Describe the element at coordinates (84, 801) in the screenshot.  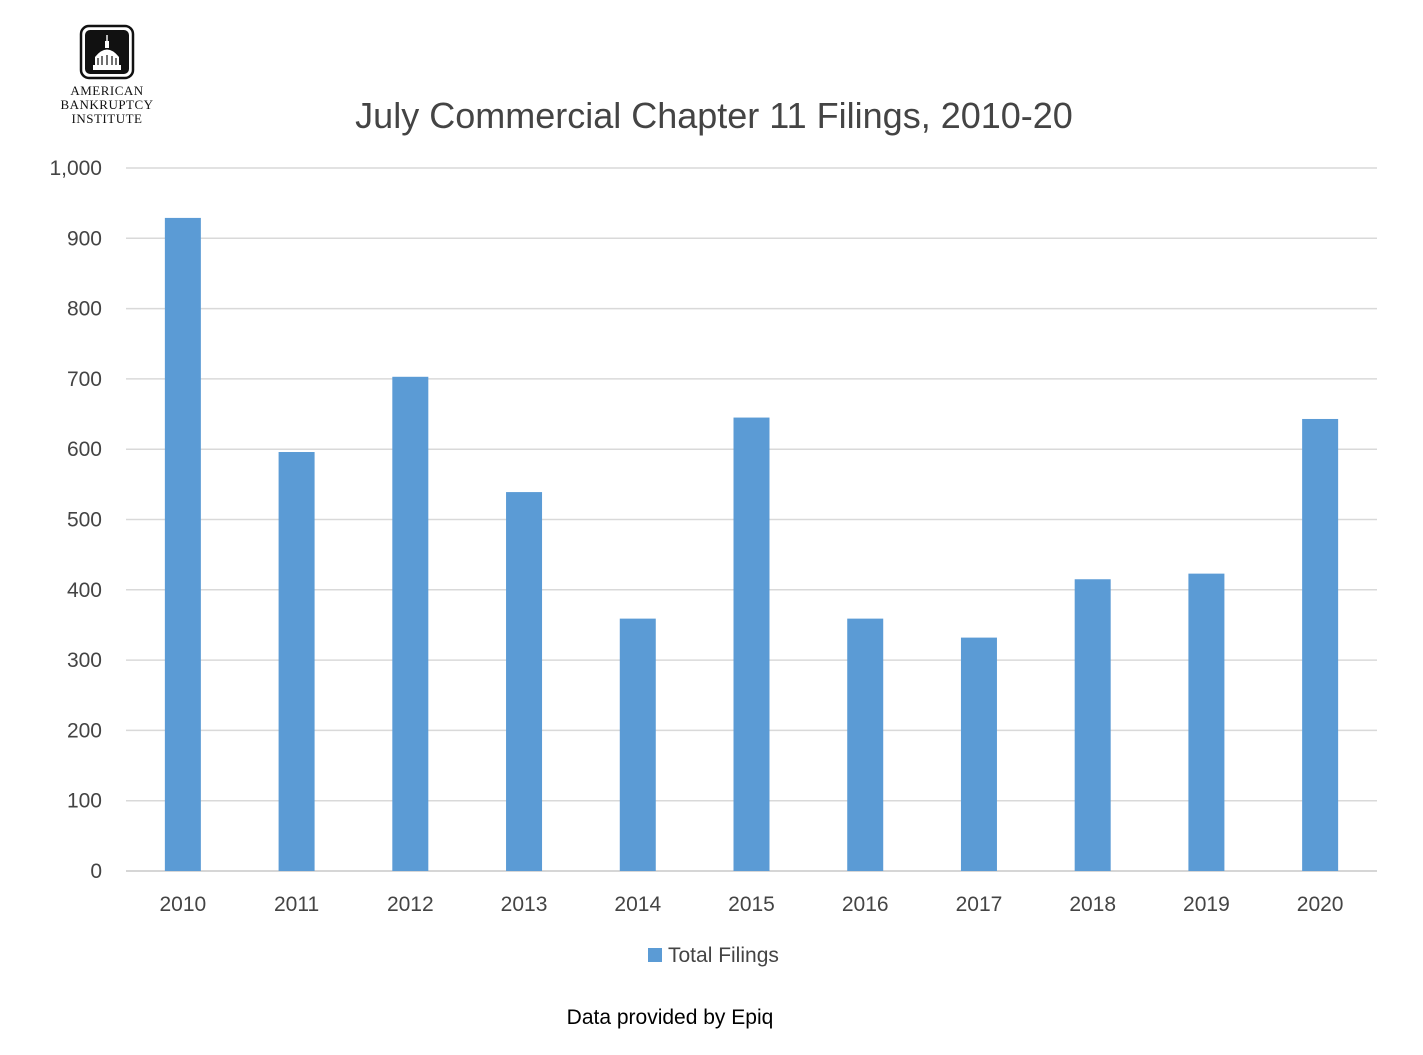
I see `y-tick-label: 100` at that location.